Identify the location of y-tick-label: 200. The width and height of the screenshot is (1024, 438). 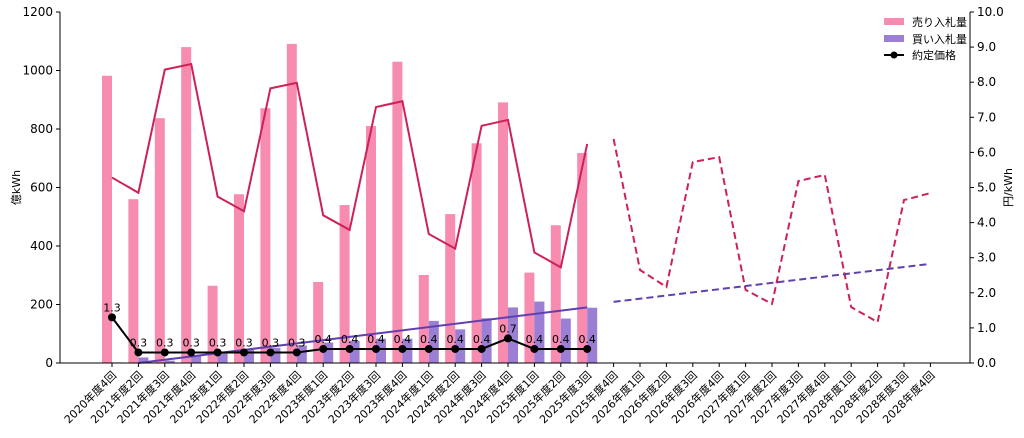
(41, 305).